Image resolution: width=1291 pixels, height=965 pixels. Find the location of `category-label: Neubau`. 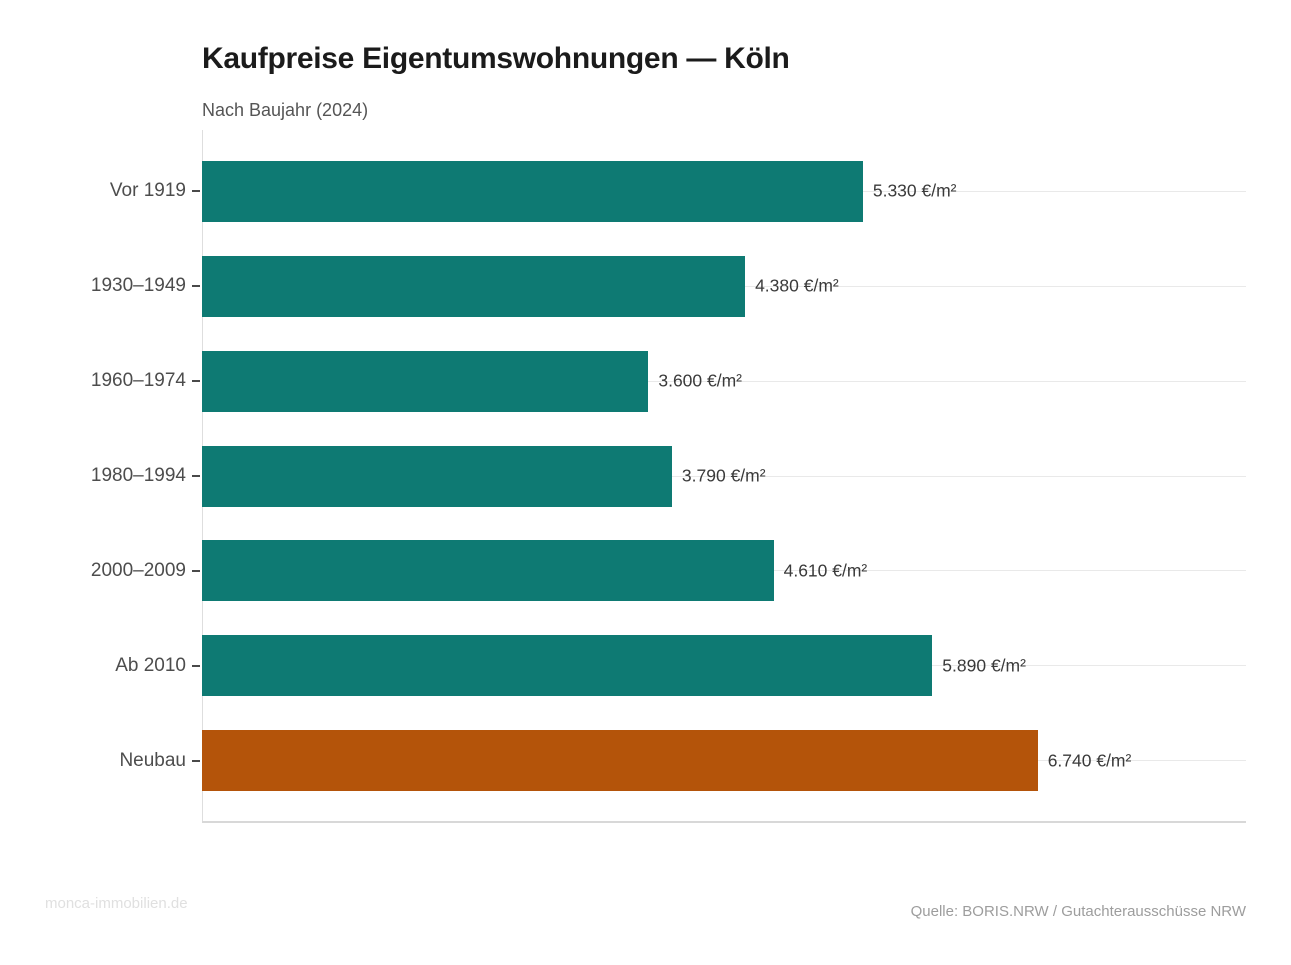

category-label: Neubau is located at coordinates (152, 760).